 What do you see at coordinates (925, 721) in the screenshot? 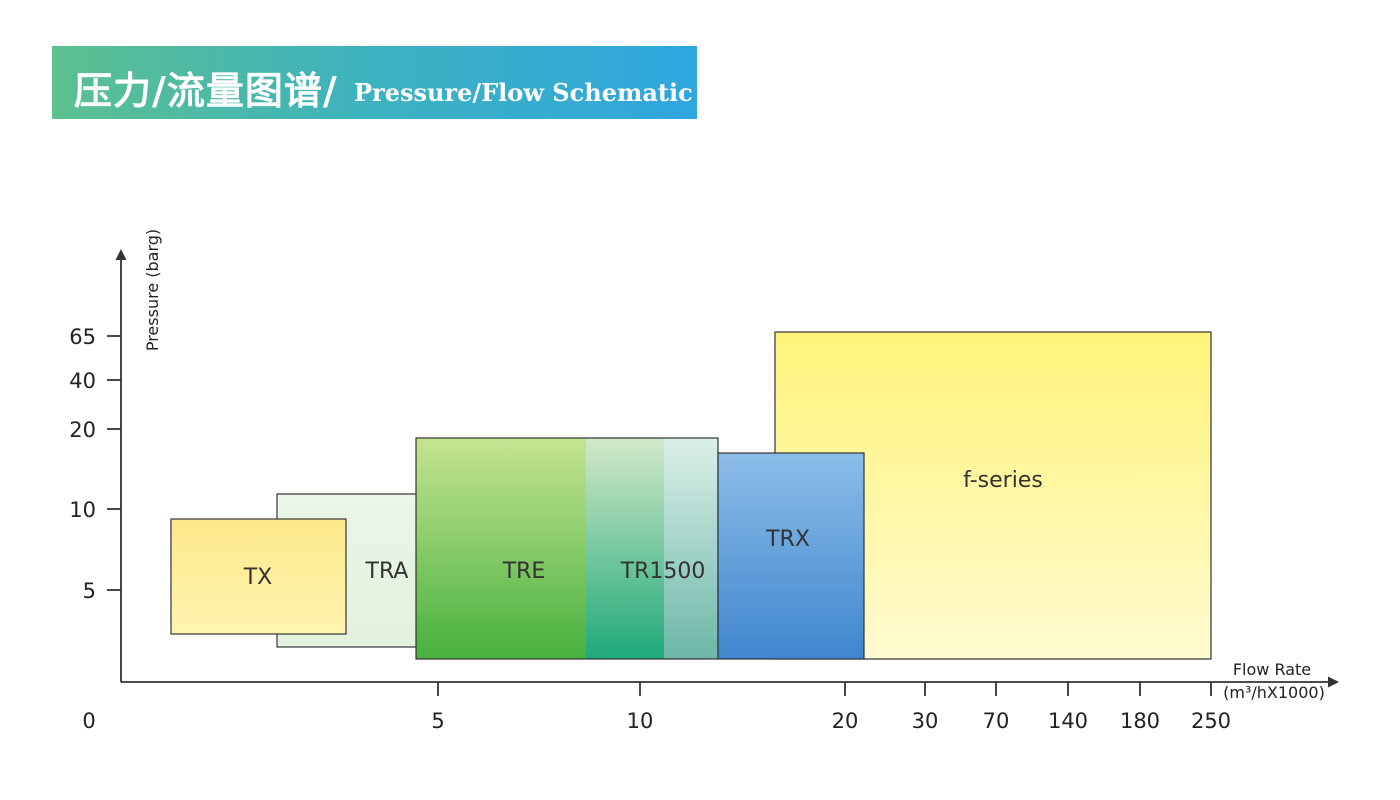
I see `x-tick-label: 30` at bounding box center [925, 721].